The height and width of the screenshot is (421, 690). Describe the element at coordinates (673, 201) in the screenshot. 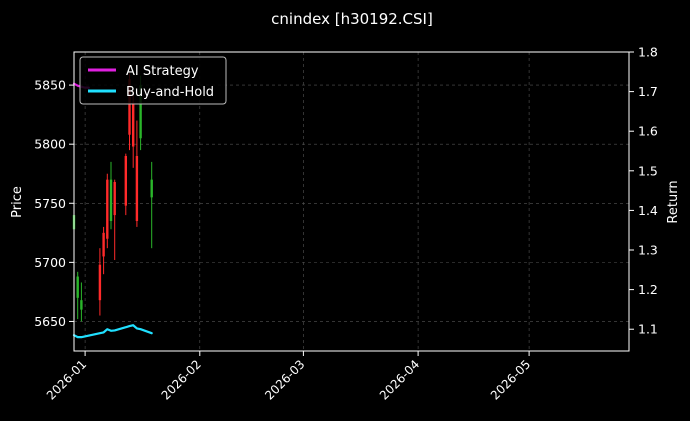

I see `y-axis-right-label: Return` at that location.